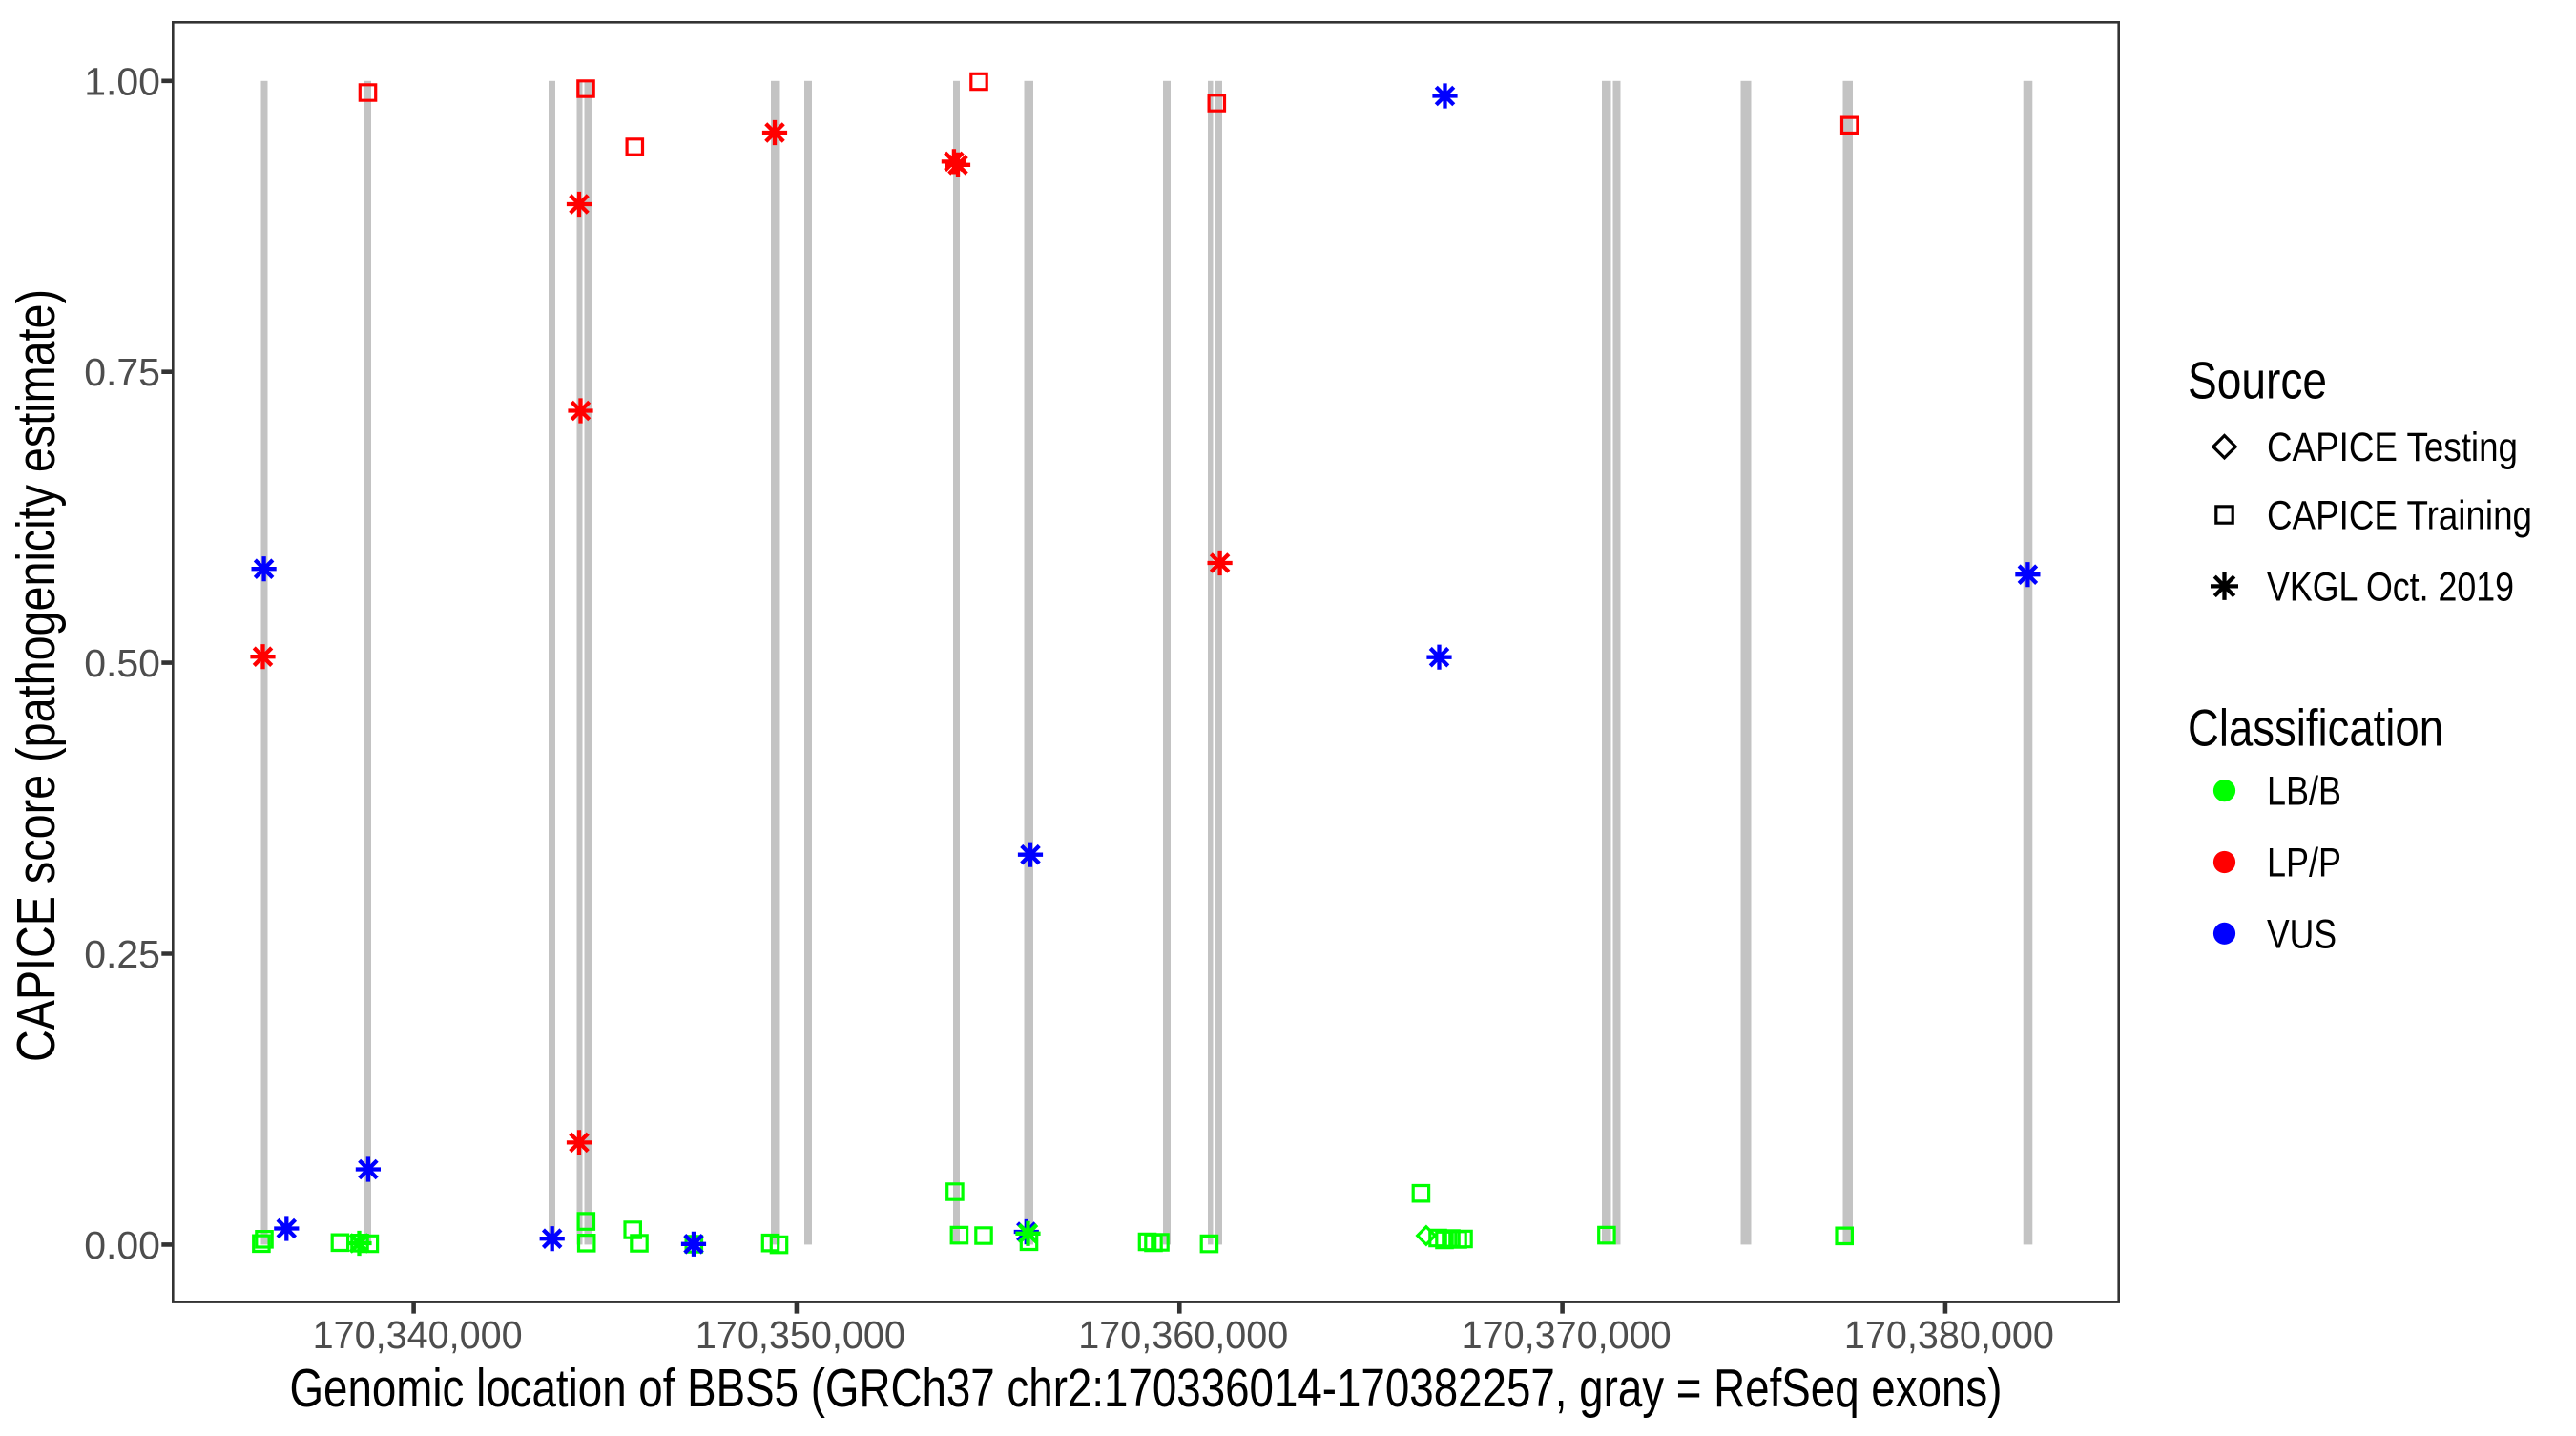  Describe the element at coordinates (122, 1245) in the screenshot. I see `svg-text: 0.00` at that location.